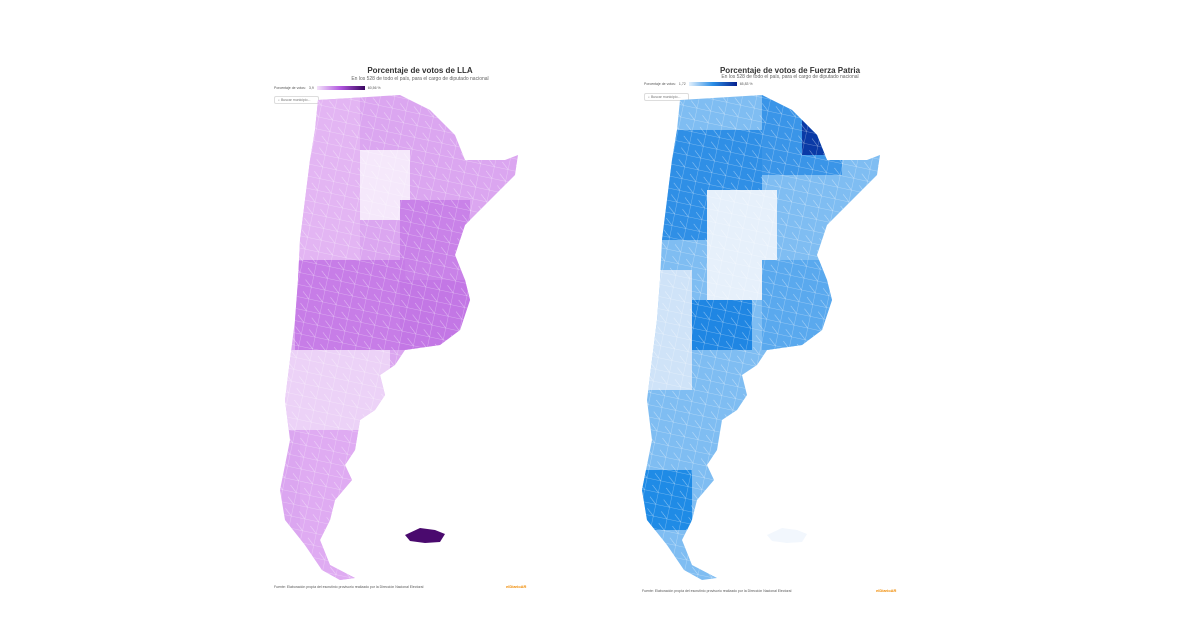  I want to click on color-legend: Porcentaje de votos: 3,9 60,56 %, so click(327, 88).